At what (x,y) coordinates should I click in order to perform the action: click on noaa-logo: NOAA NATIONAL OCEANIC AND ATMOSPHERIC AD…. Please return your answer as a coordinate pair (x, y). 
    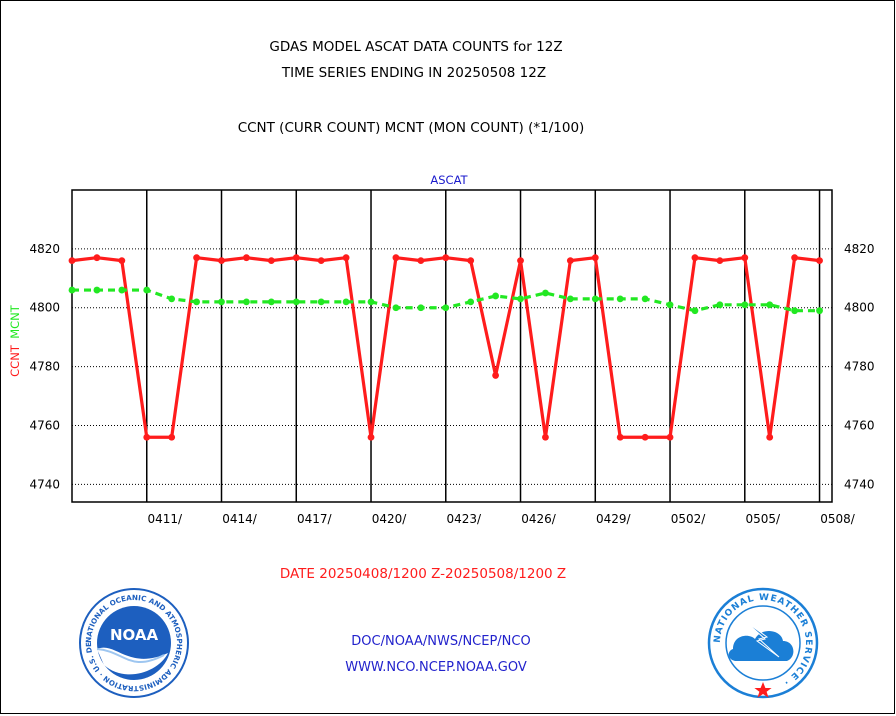
    Looking at the image, I should click on (134, 643).